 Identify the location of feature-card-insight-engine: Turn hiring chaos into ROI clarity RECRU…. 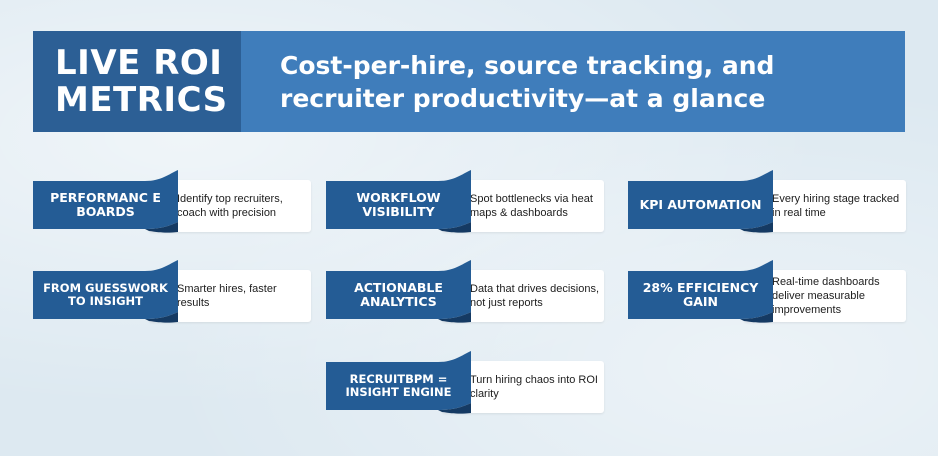
(465, 383).